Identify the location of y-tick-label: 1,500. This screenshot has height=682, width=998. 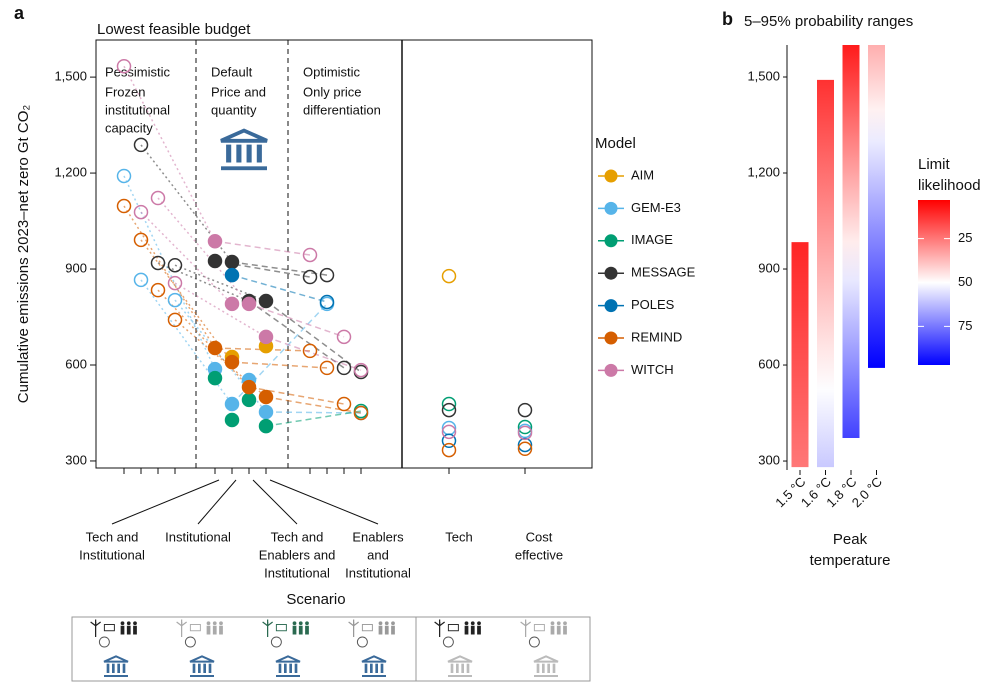
(763, 75).